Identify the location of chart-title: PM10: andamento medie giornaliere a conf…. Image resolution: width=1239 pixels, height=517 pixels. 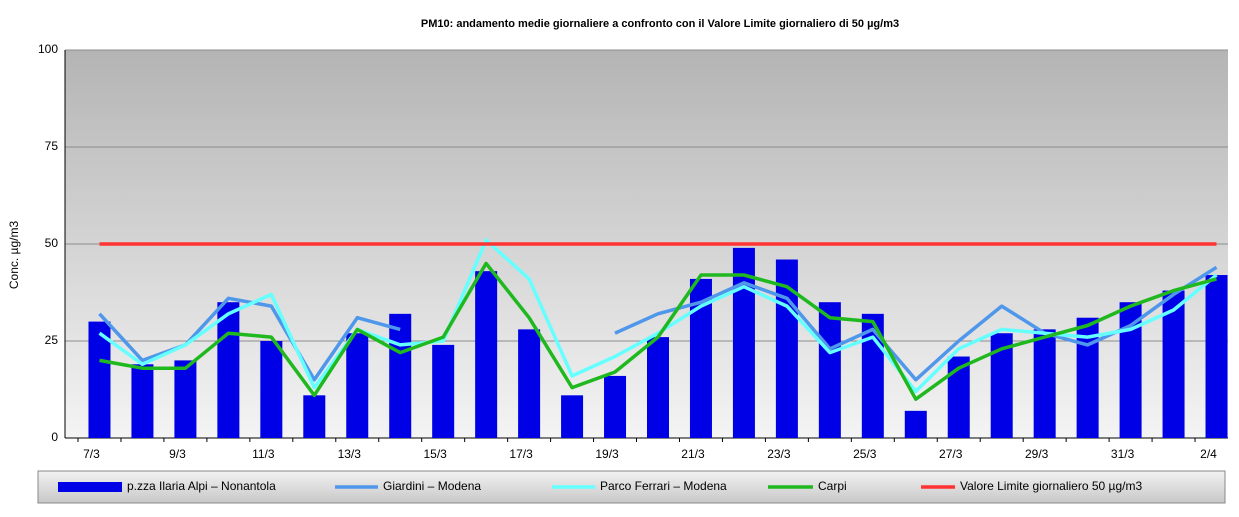
(660, 24).